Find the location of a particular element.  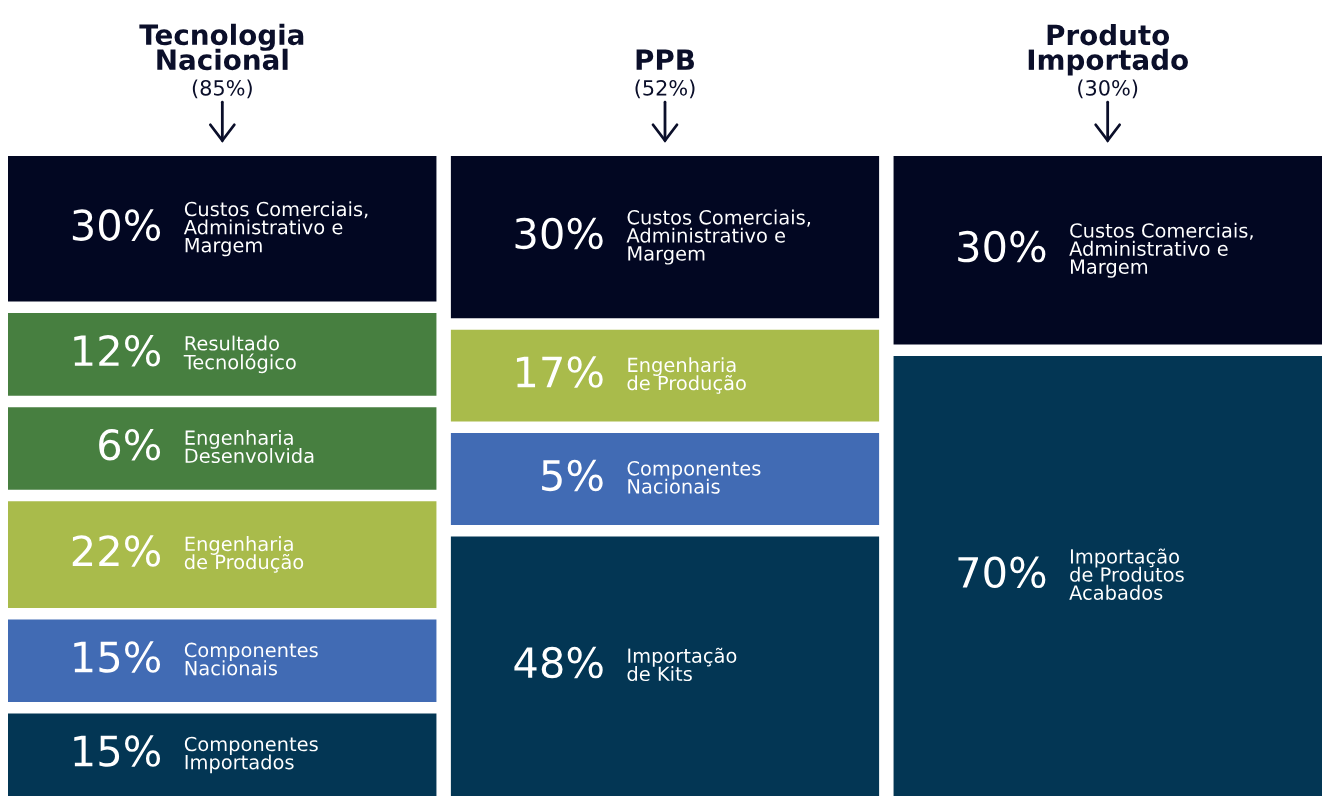

category-label: Componentes Importados is located at coordinates (251, 755).